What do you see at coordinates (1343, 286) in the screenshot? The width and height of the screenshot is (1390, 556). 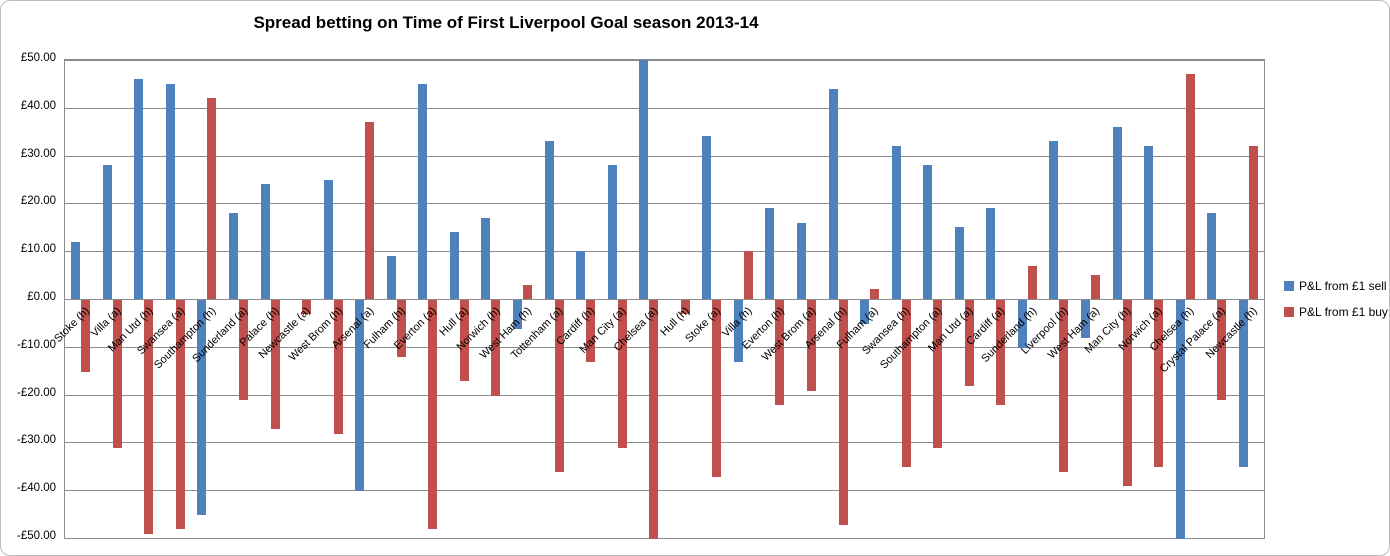 I see `legend-label-sell: P&L from £1 sell` at bounding box center [1343, 286].